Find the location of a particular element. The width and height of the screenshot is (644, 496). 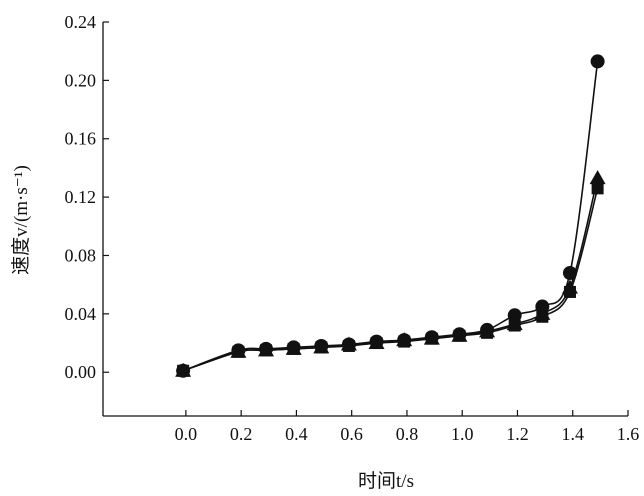

x-tick-label: 1.4 is located at coordinates (572, 434).